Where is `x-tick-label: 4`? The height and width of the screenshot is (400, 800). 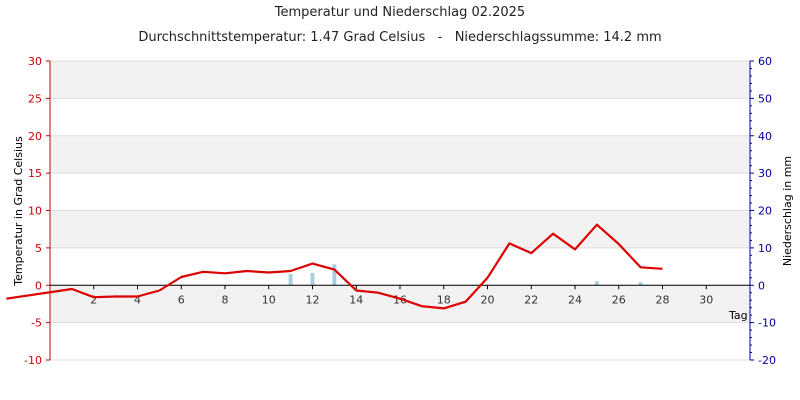 x-tick-label: 4 is located at coordinates (137, 299).